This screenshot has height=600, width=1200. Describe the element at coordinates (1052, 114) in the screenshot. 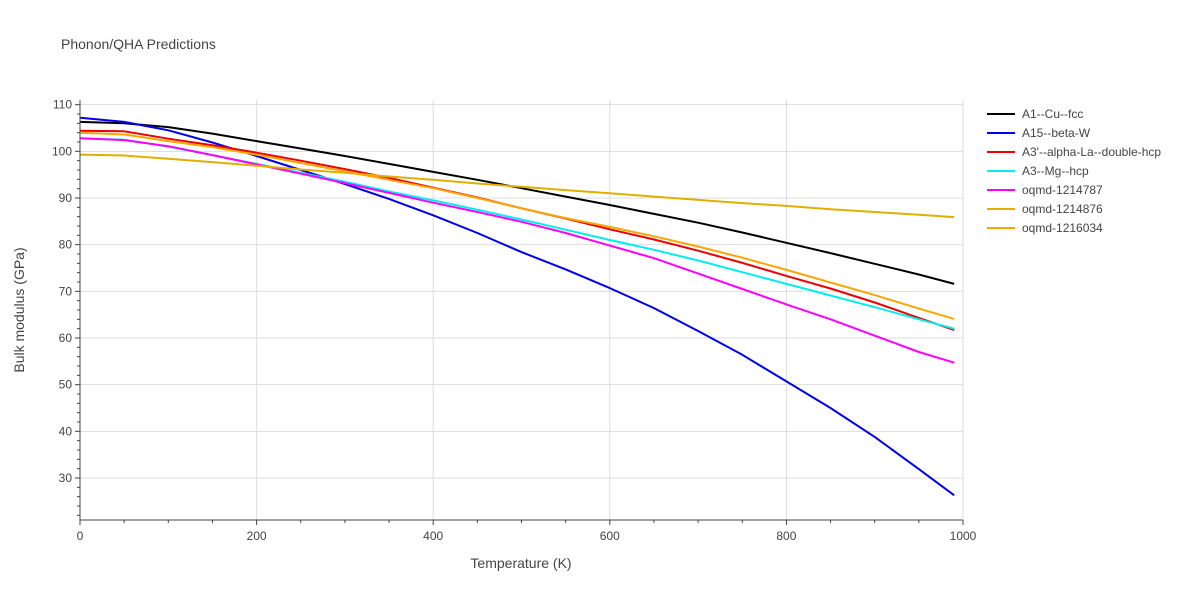

I see `legend-label-0: A1--Cu--fcc` at that location.